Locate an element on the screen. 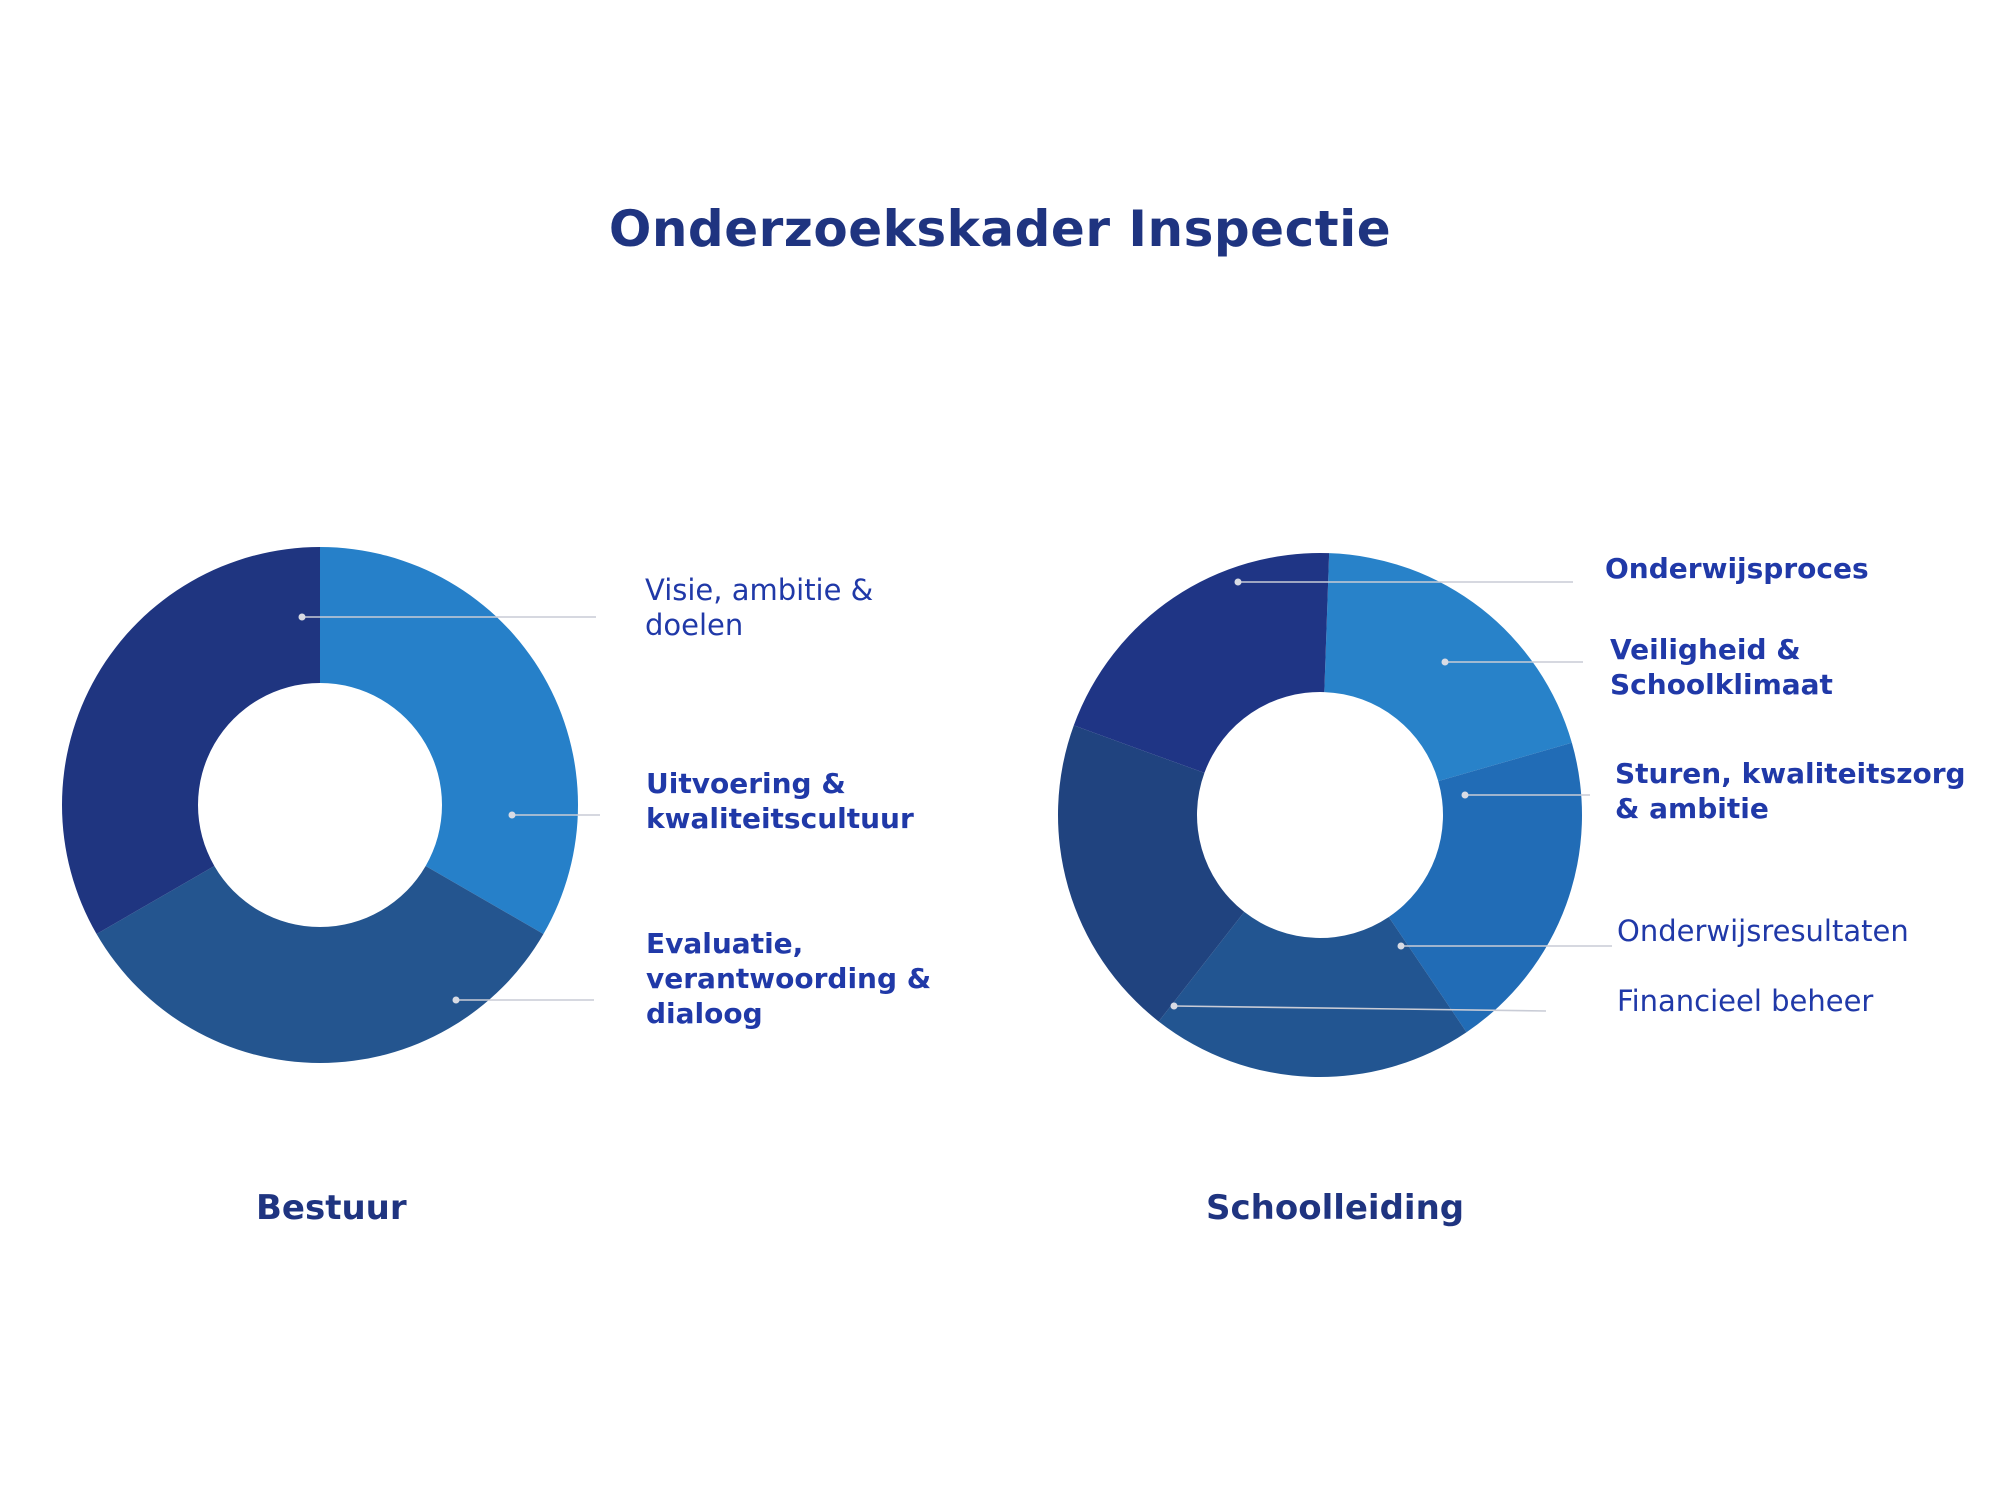 The image size is (2000, 1500). leader-visie-dot is located at coordinates (302, 617).